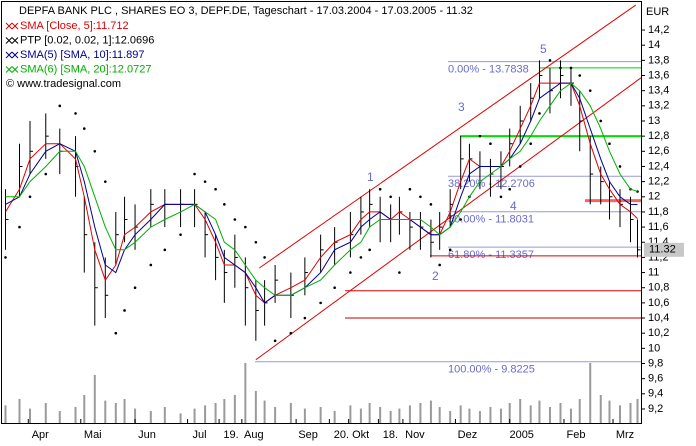  Describe the element at coordinates (654, 121) in the screenshot. I see `y-tick-label: 13` at that location.